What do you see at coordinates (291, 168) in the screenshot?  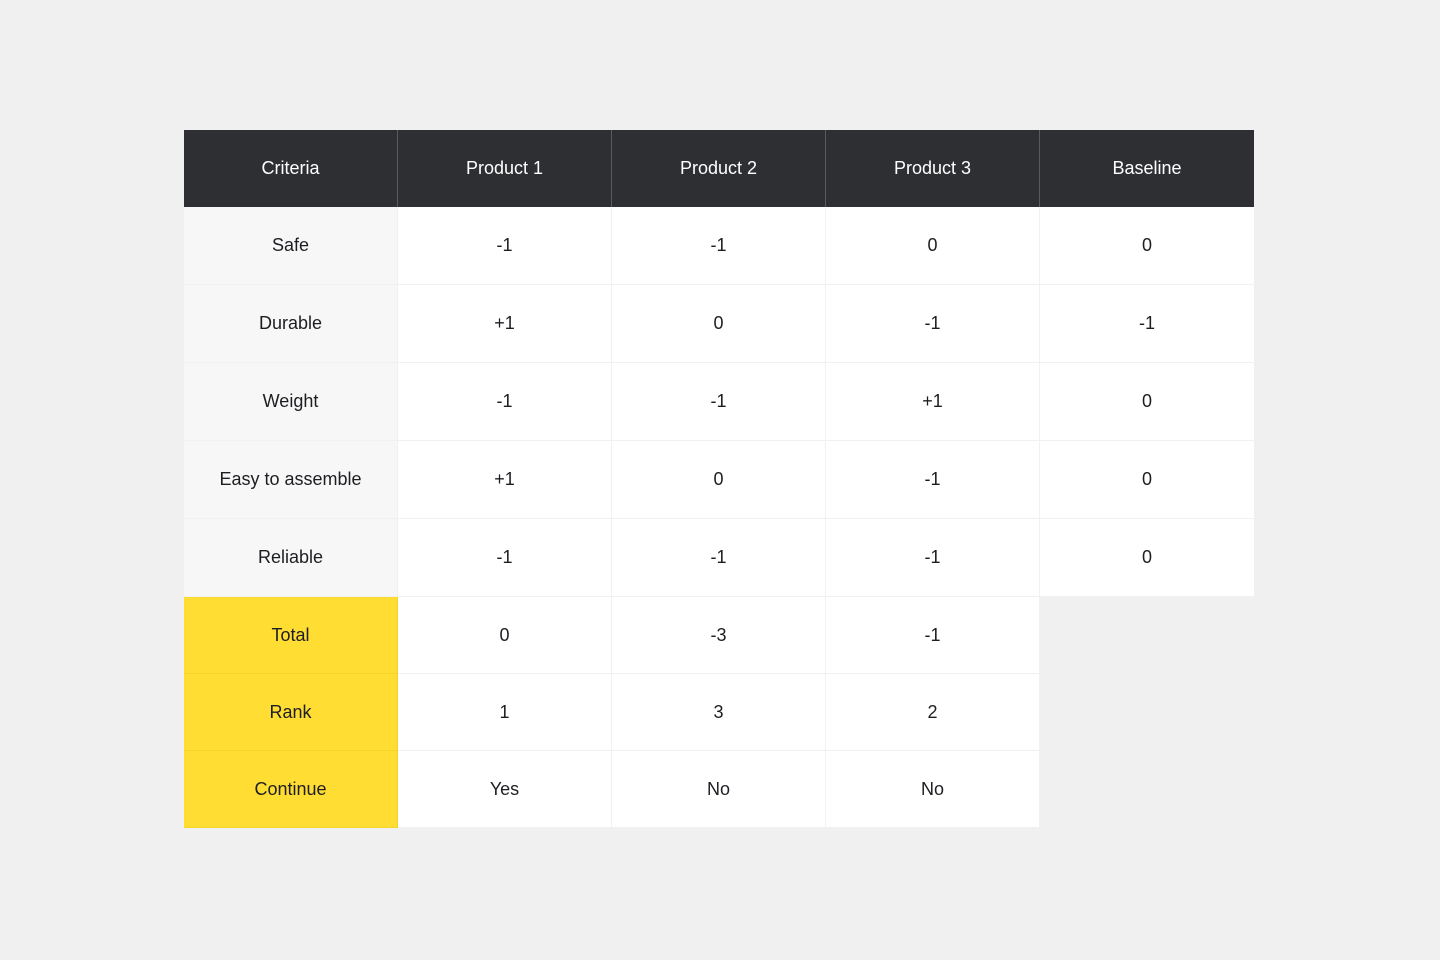 I see `header-criteria: Criteria` at bounding box center [291, 168].